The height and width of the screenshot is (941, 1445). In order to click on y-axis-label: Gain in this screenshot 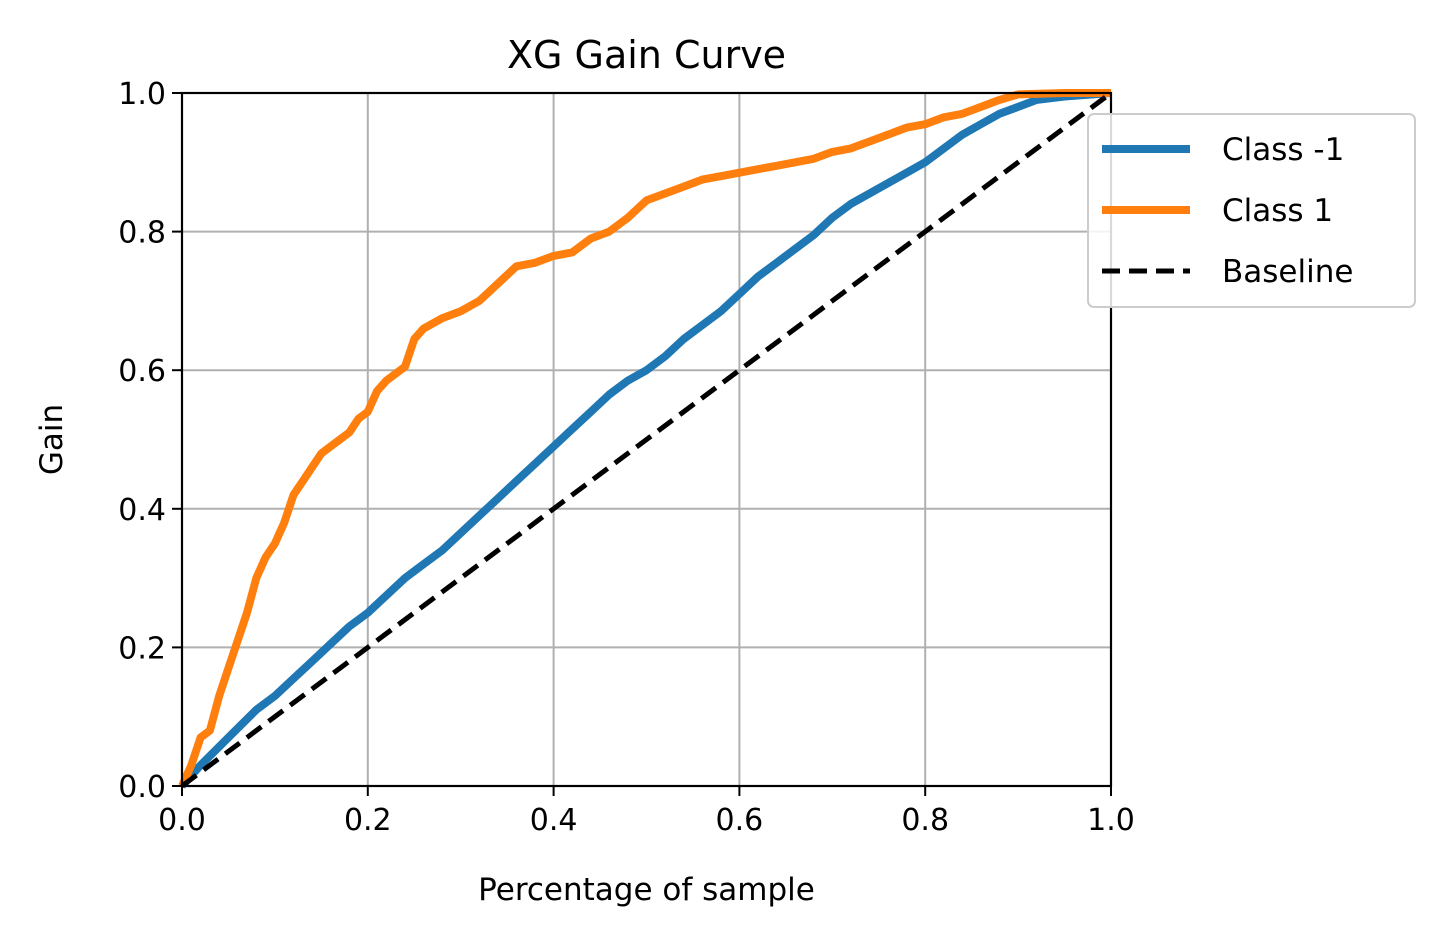, I will do `click(52, 439)`.